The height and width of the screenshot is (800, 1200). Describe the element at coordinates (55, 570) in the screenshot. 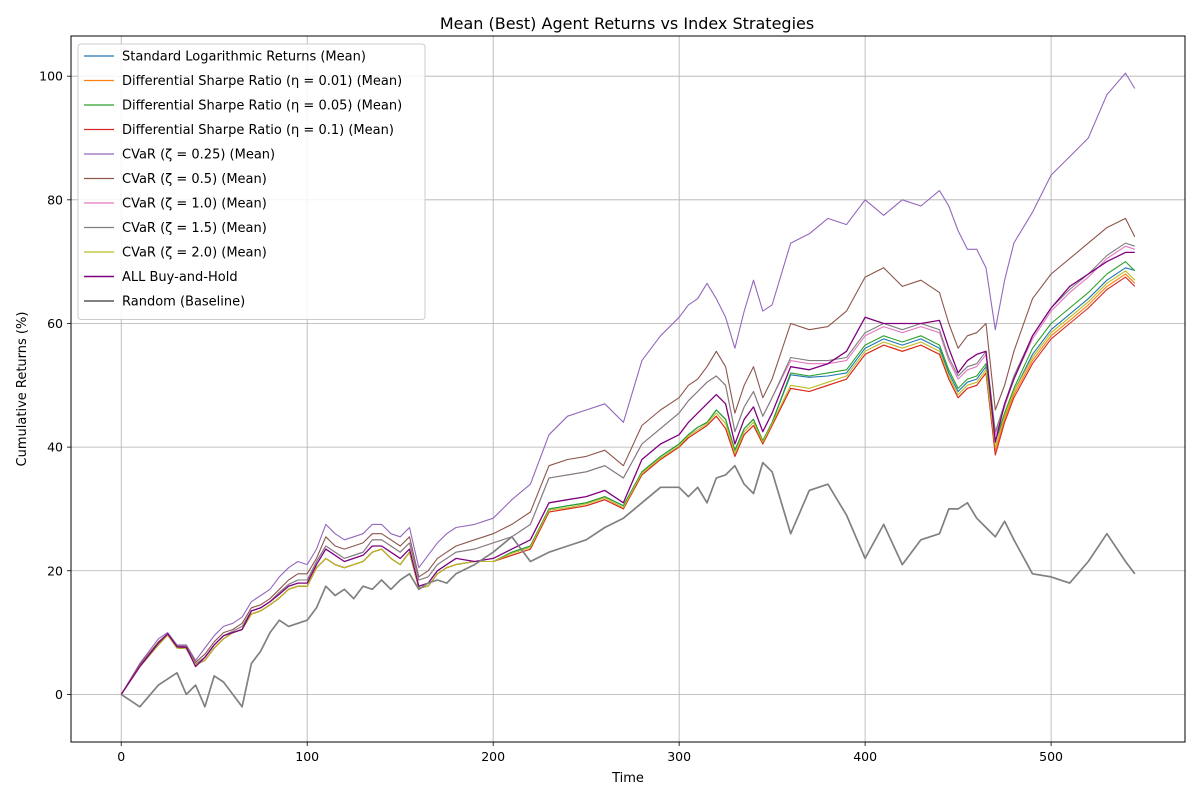

I see `y-tick-label: 20` at that location.